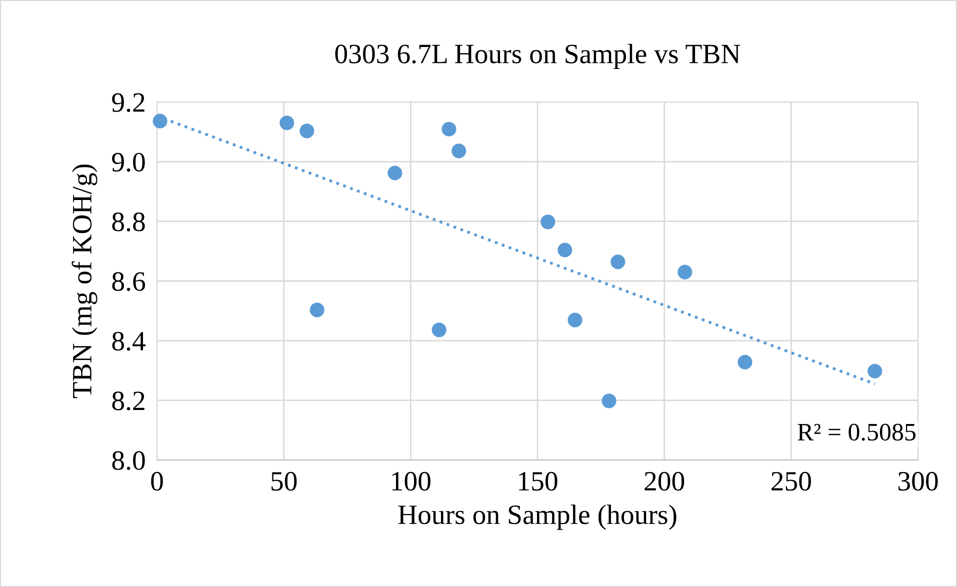  I want to click on y-tick-label: 9.2, so click(128, 102).